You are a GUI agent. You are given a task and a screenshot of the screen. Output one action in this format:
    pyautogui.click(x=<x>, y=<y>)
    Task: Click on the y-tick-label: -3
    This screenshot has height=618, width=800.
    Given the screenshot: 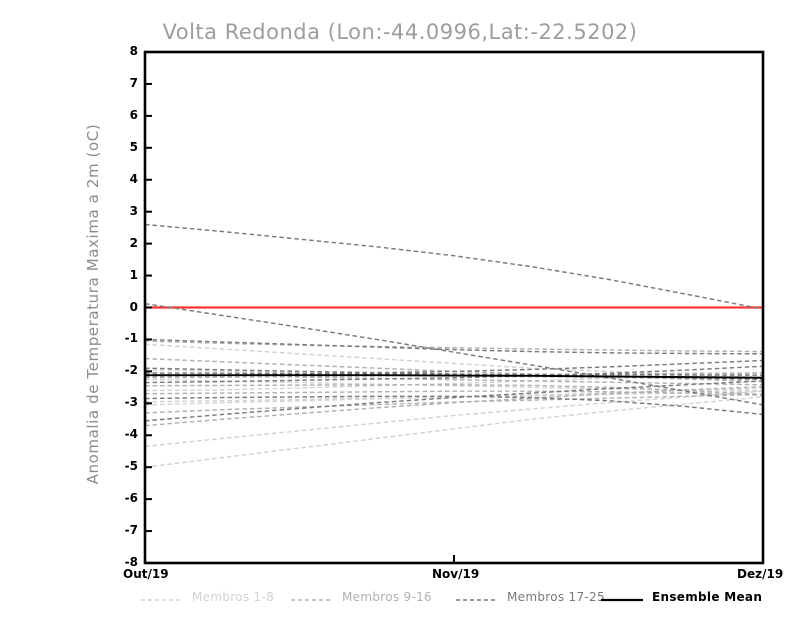 What is the action you would take?
    pyautogui.click(x=131, y=402)
    